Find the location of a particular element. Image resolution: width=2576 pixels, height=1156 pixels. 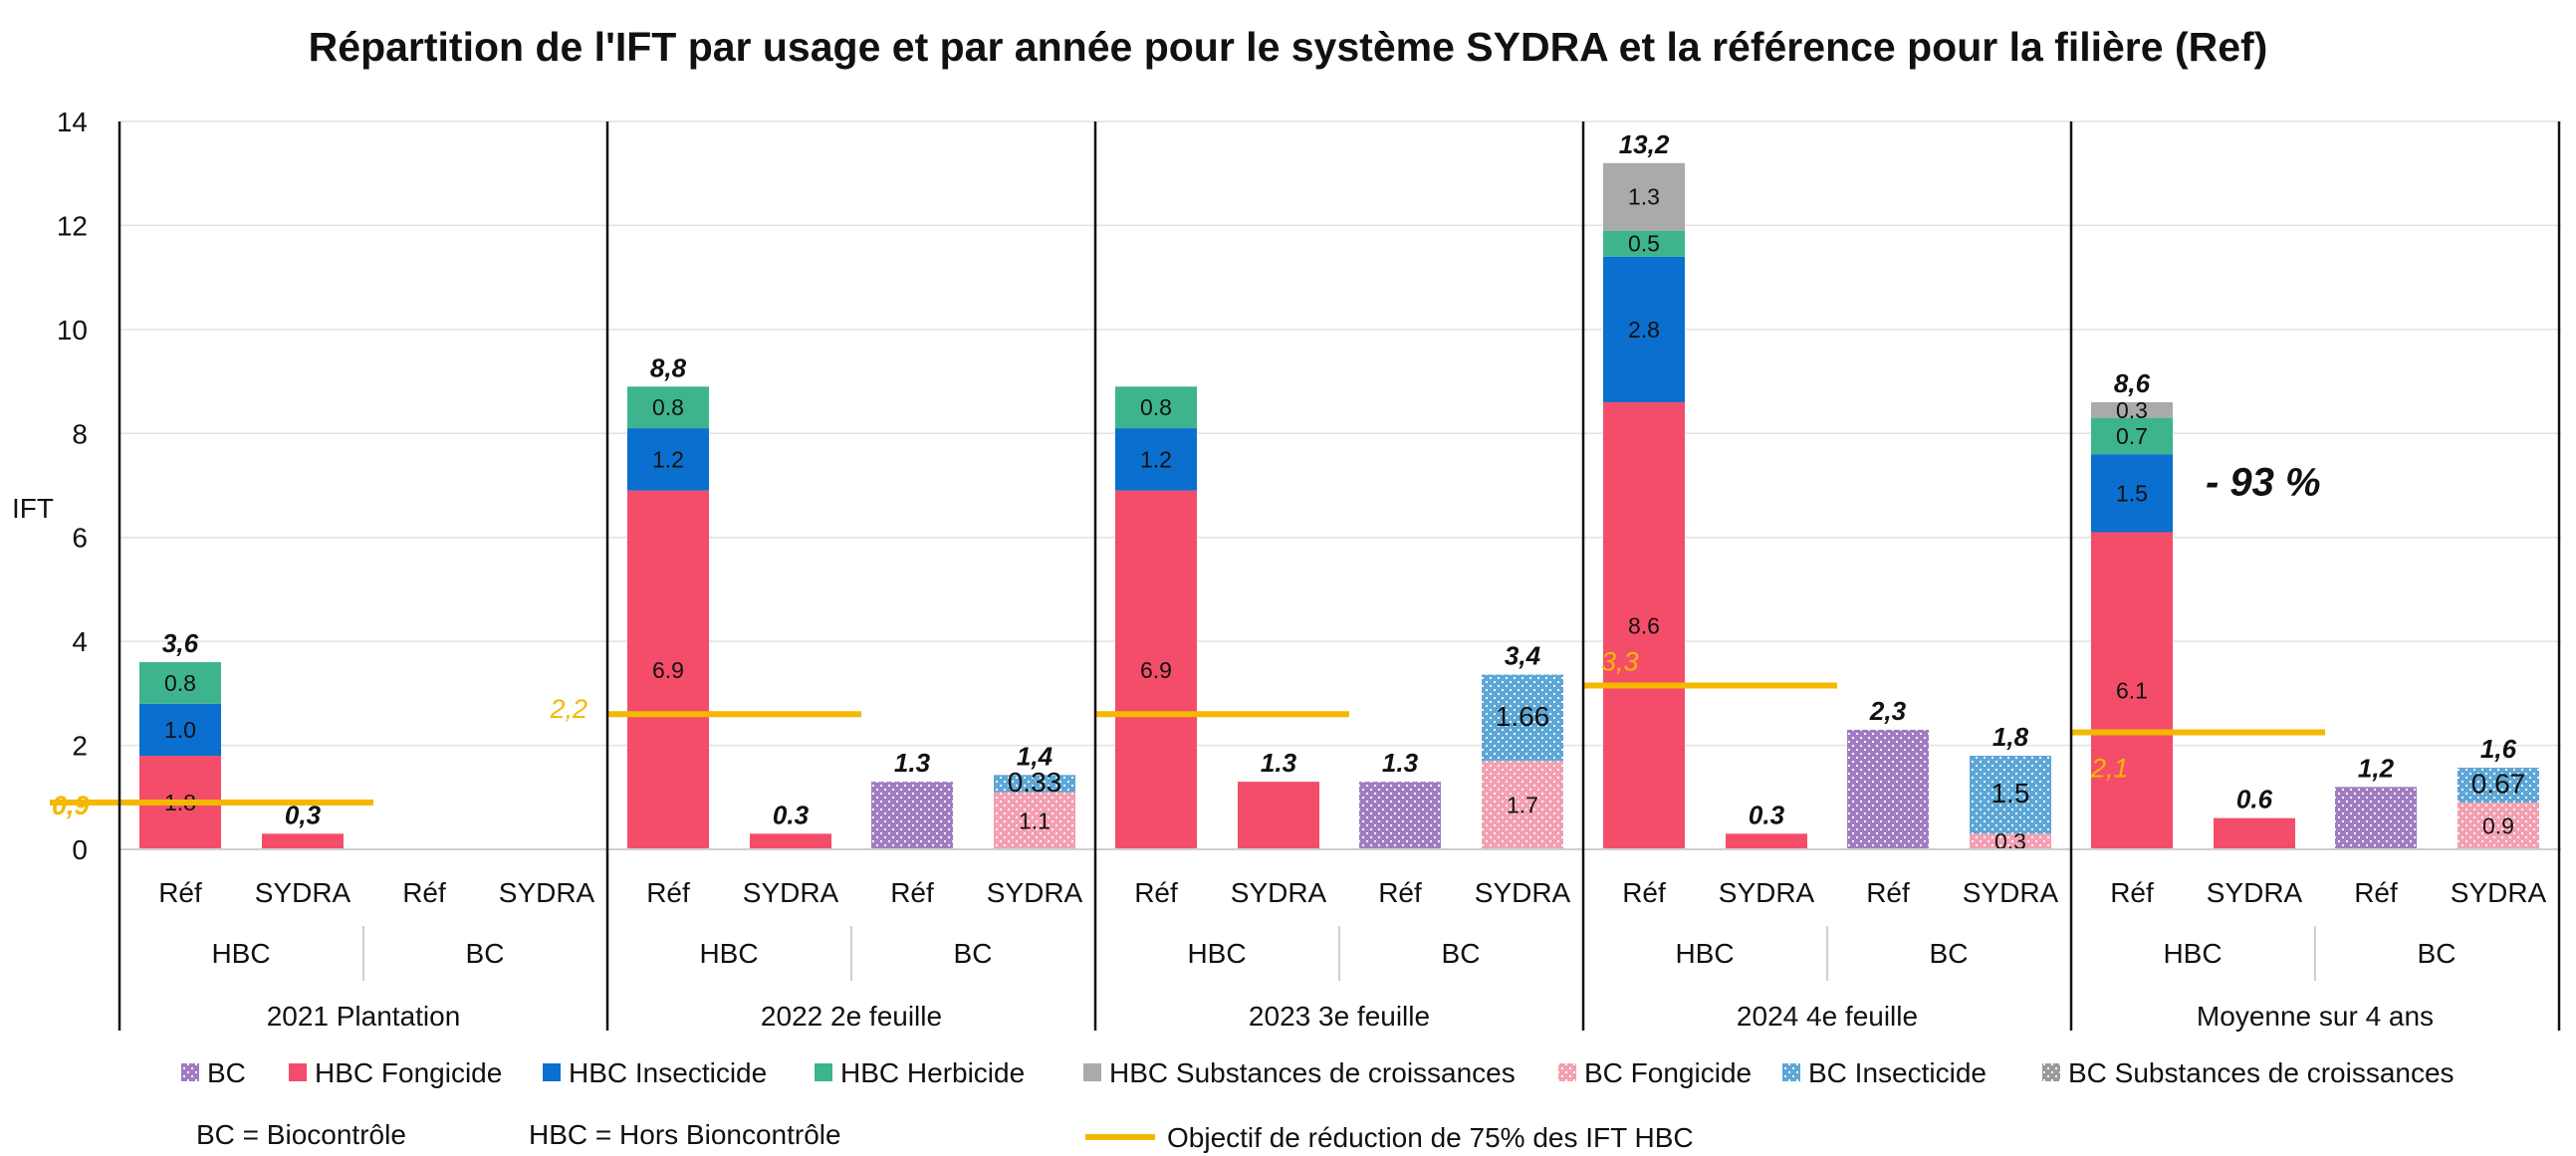

legend-swatch-hbc_fong is located at coordinates (298, 1072).